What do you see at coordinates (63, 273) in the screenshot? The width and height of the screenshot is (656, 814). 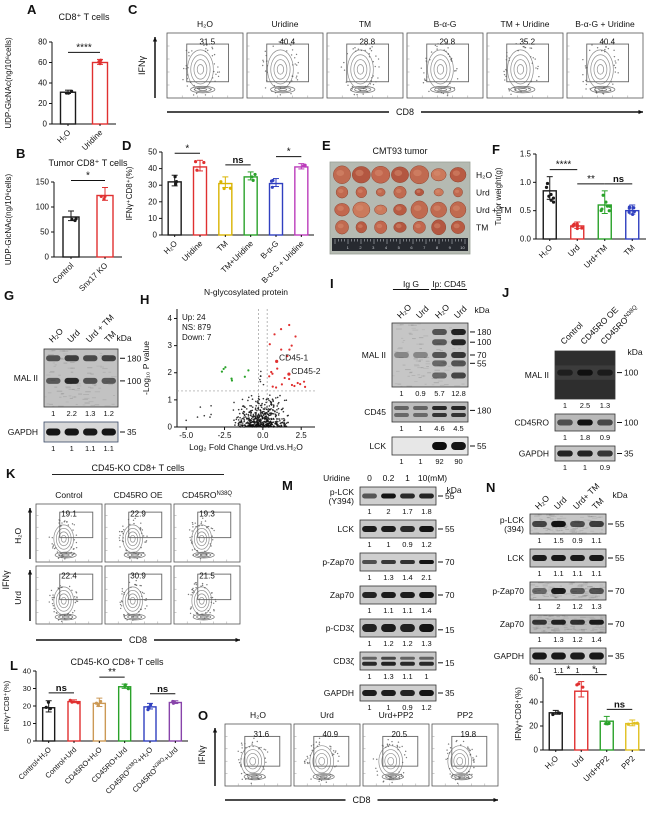 I see `svg-text: Control` at bounding box center [63, 273].